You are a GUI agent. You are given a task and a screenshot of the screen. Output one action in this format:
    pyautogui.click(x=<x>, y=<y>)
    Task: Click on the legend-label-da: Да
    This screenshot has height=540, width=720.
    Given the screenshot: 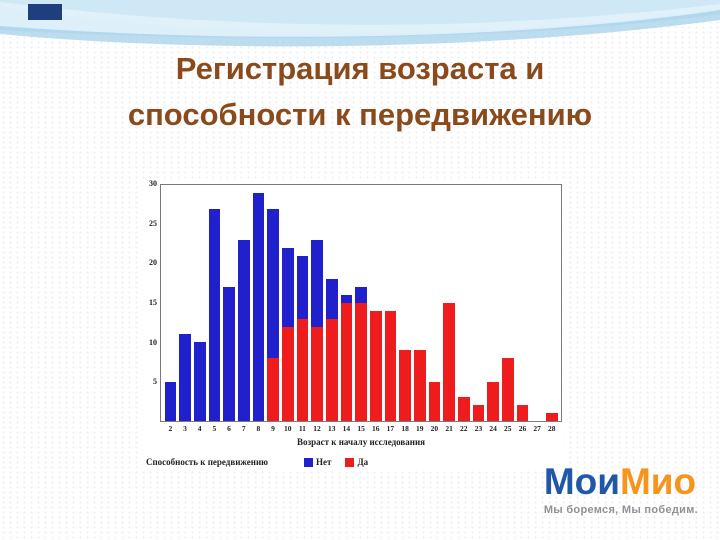 What is the action you would take?
    pyautogui.click(x=363, y=462)
    